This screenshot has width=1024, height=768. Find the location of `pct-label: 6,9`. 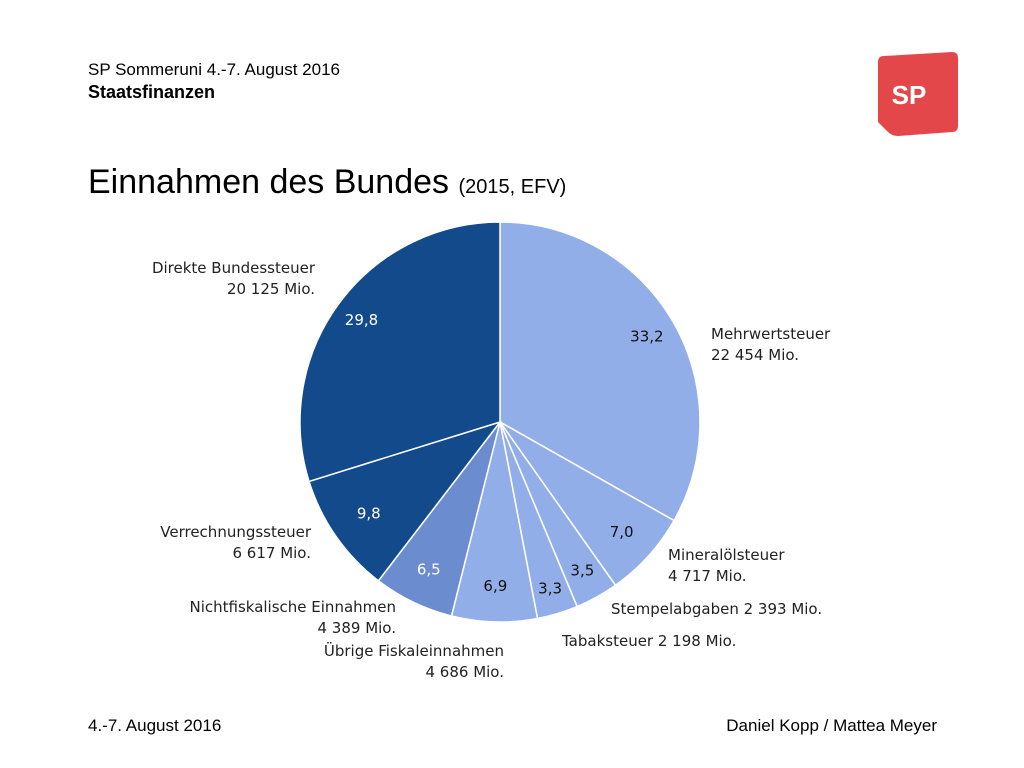

pct-label: 6,9 is located at coordinates (495, 586).